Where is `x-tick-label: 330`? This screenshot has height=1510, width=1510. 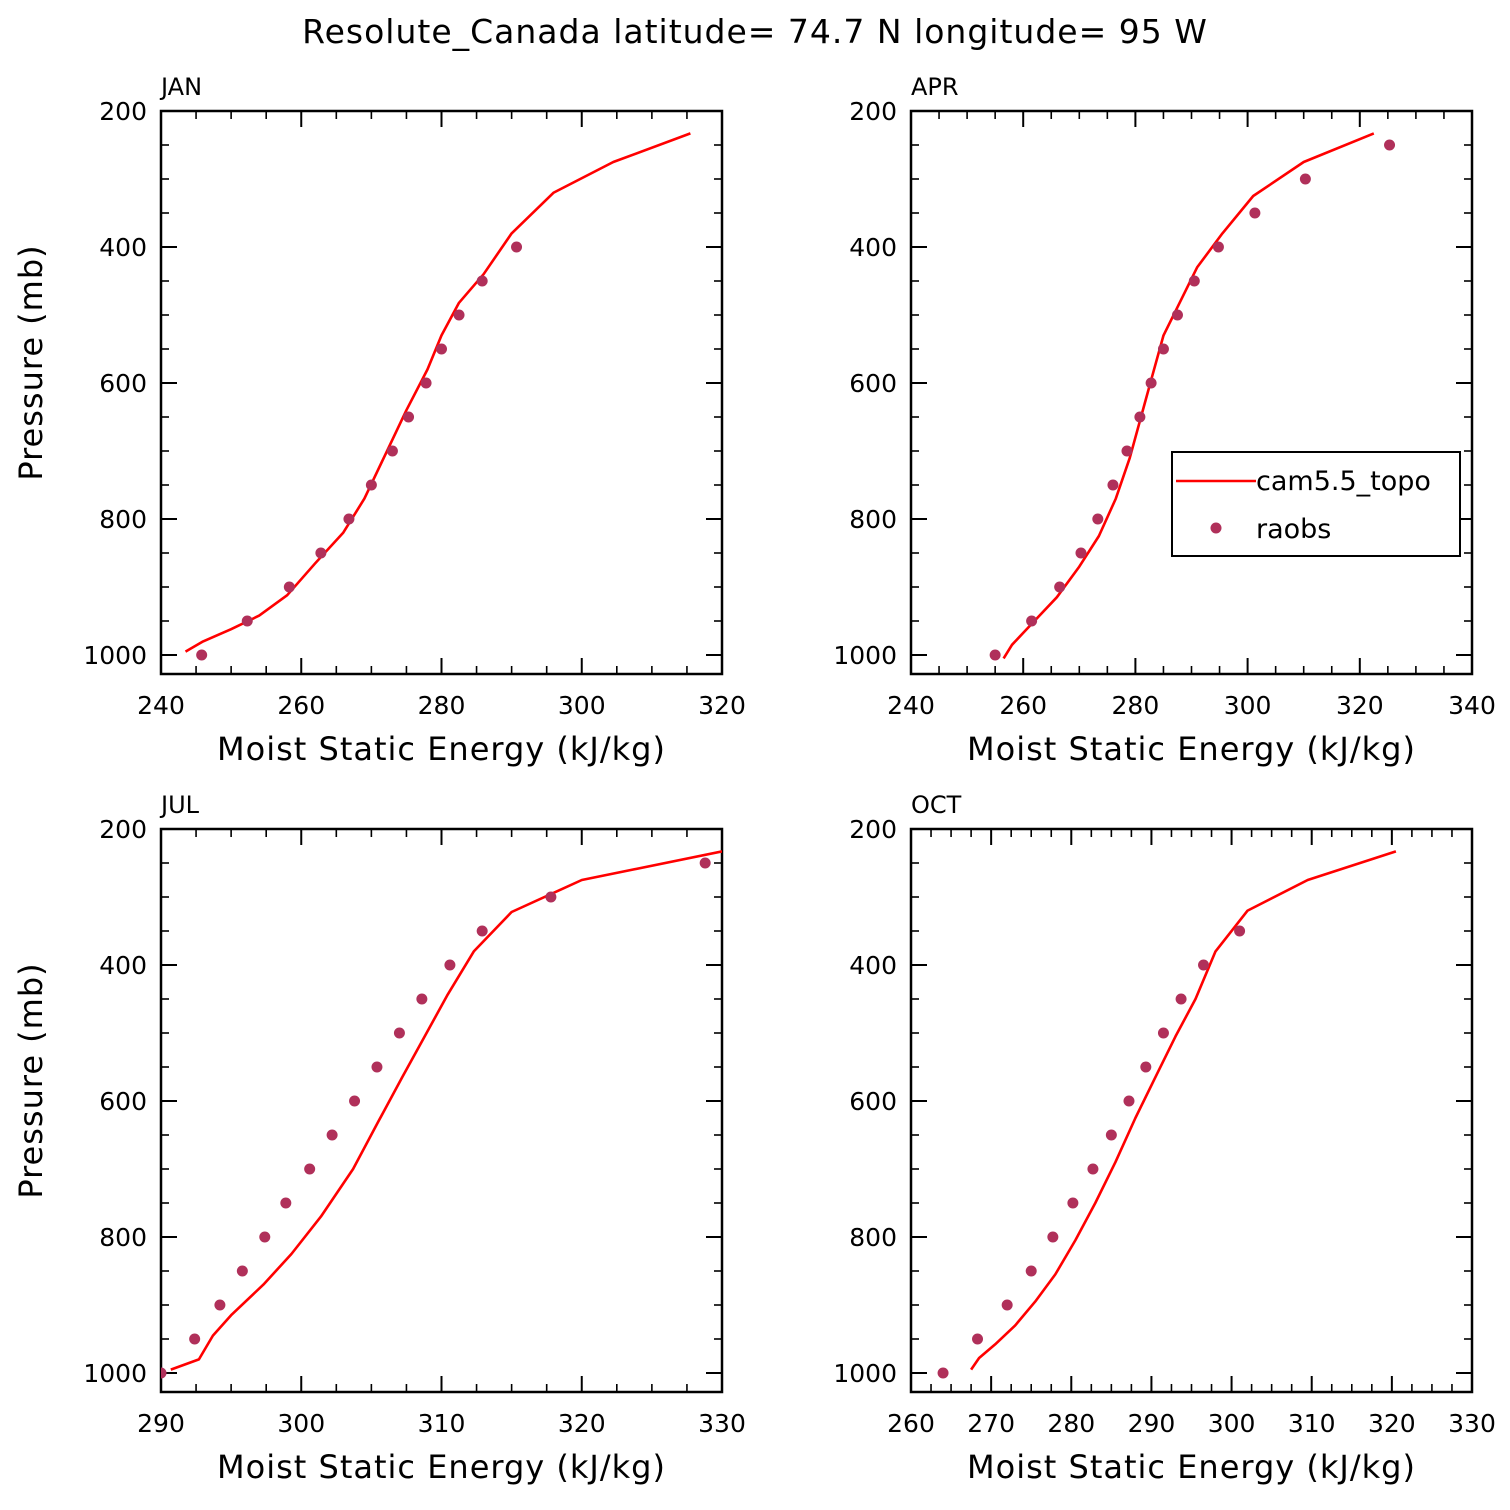 x-tick-label: 330 is located at coordinates (1472, 1423).